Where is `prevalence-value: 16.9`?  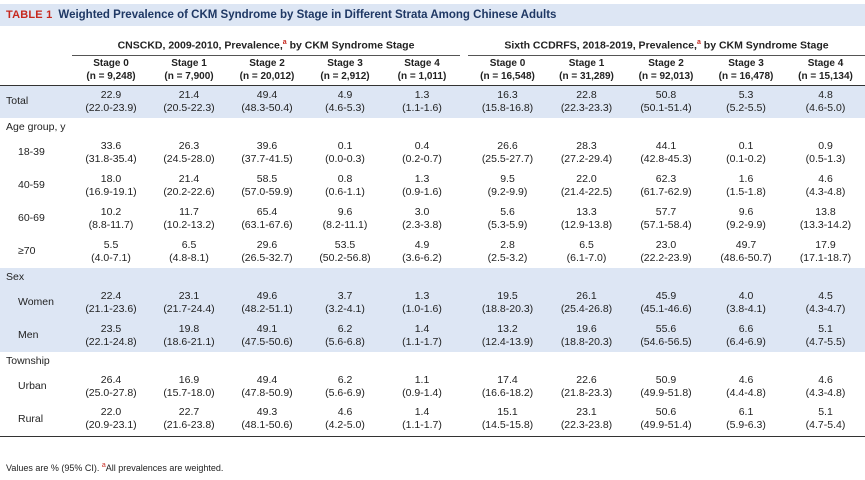 prevalence-value: 16.9 is located at coordinates (189, 379).